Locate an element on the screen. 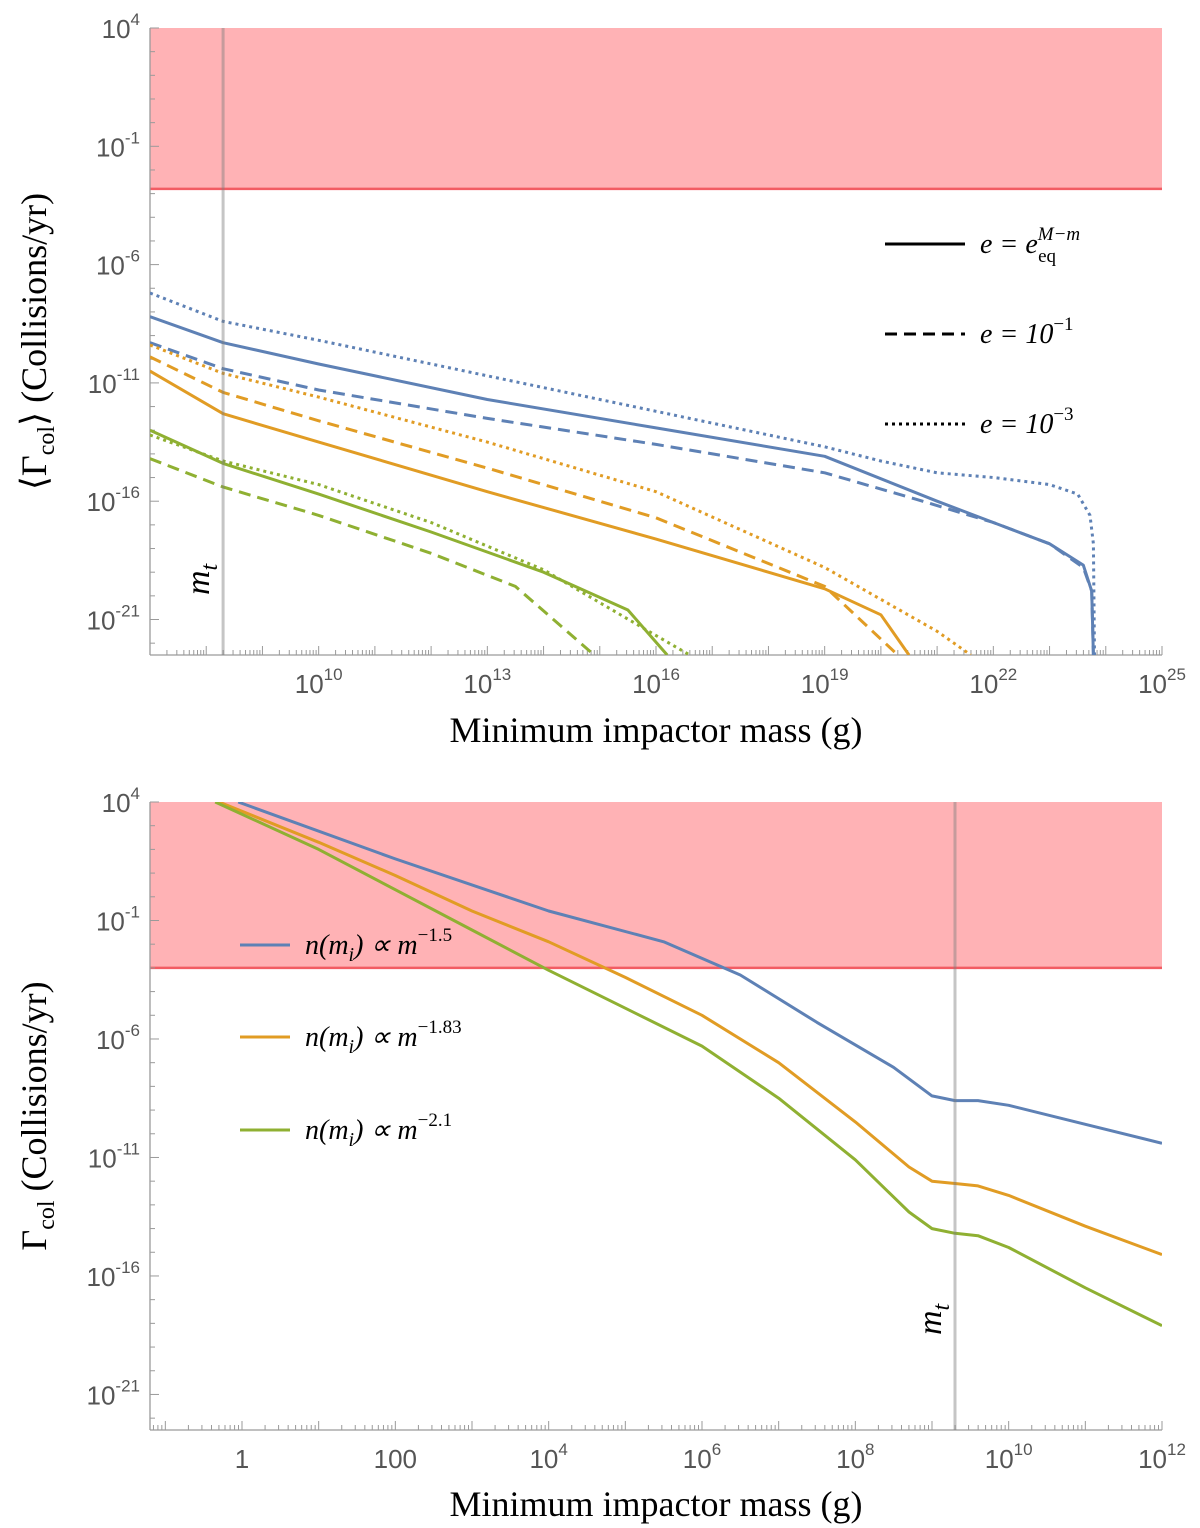 The height and width of the screenshot is (1528, 1200). forbidden-band is located at coordinates (656, 885).